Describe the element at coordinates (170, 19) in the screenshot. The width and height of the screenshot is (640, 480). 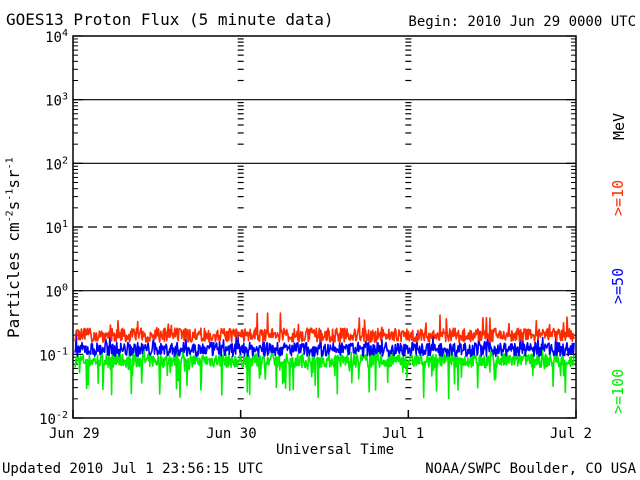
I see `chart-title: GOES13 Proton Flux (5 minute data)` at that location.